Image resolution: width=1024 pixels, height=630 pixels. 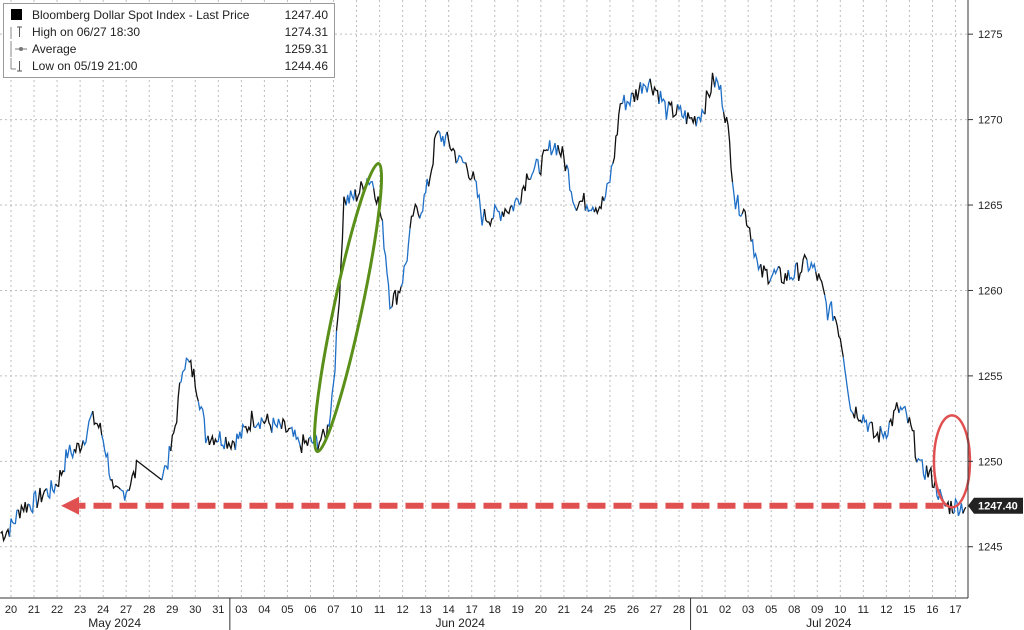 I want to click on green-ellipse-annotation, so click(x=348, y=308).